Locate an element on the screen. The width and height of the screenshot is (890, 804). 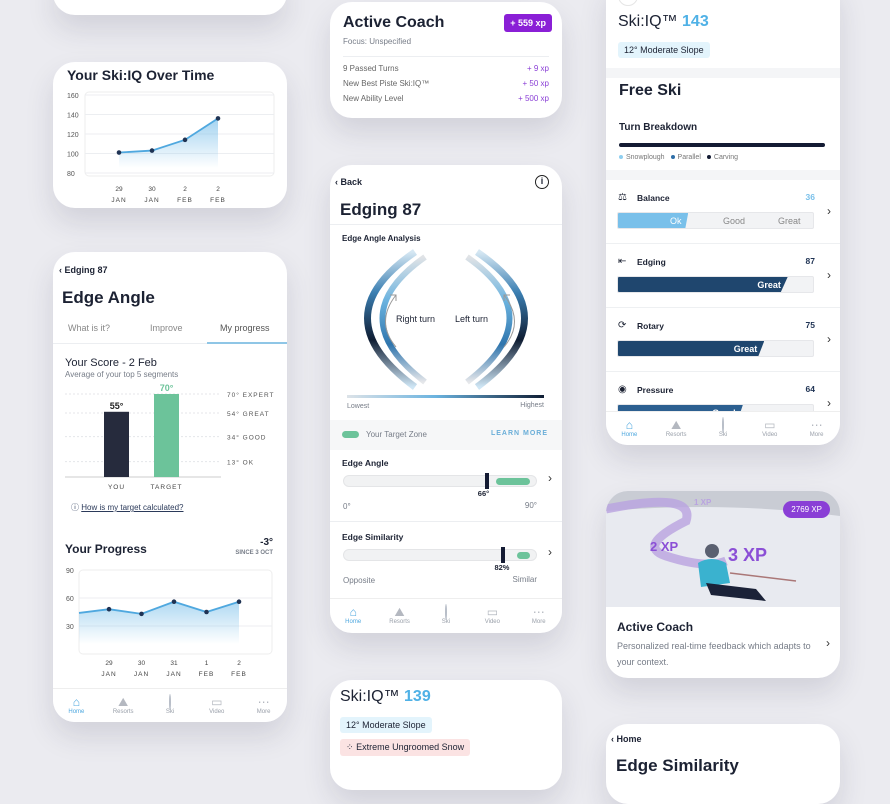
edge-angle-section: Edge Angle 66° 0° 90° › is located at coordinates (446, 487).